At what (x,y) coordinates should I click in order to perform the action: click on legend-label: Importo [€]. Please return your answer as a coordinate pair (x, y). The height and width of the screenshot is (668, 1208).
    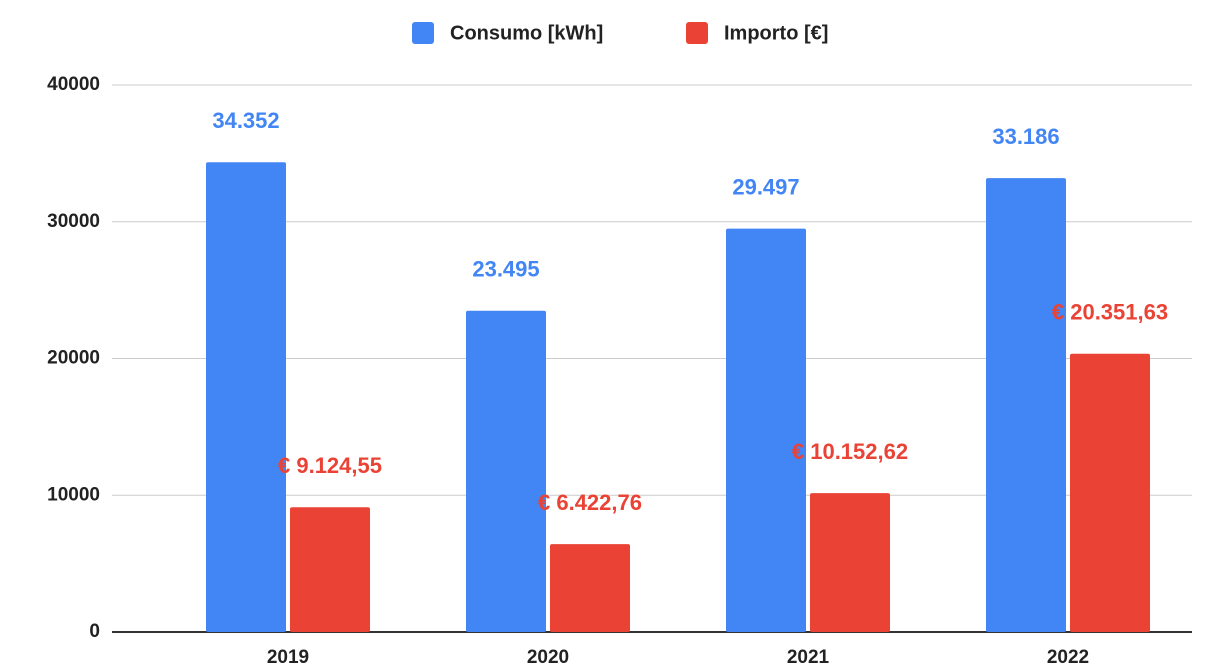
    Looking at the image, I should click on (776, 33).